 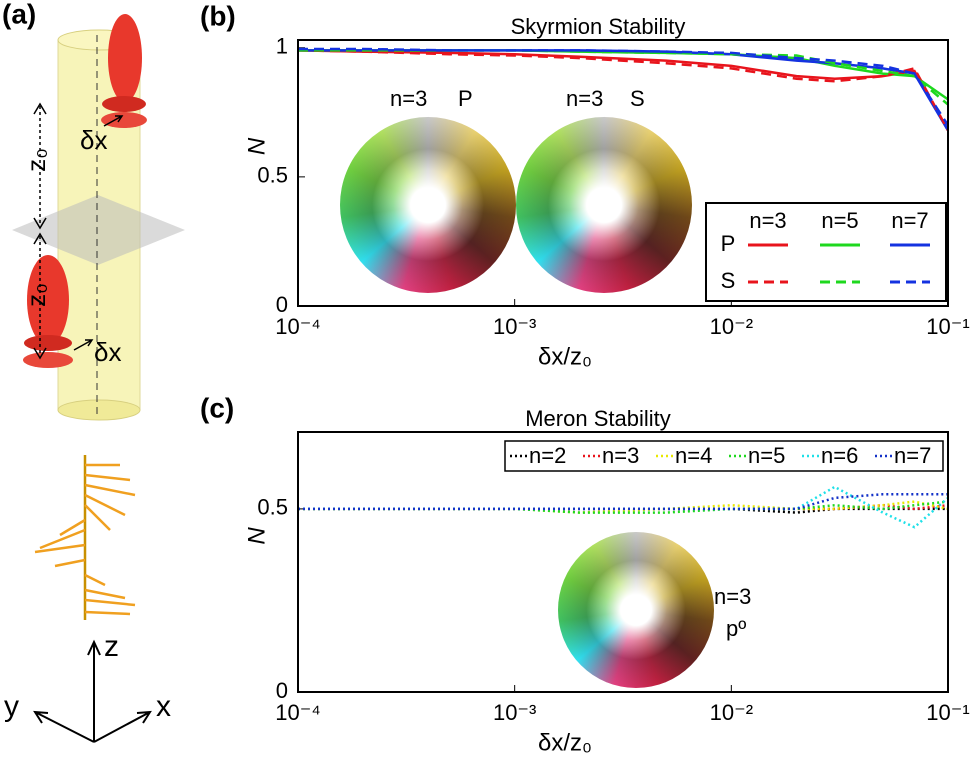 What do you see at coordinates (163, 706) in the screenshot?
I see `axis-name: x` at bounding box center [163, 706].